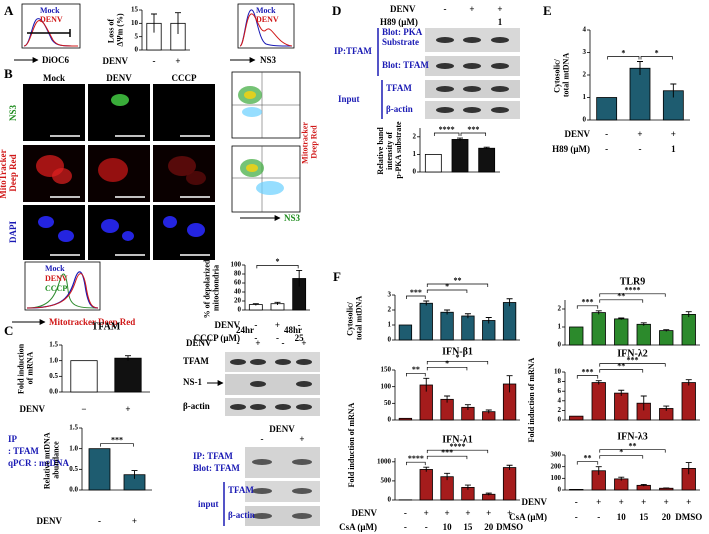 This screenshot has height=534, width=709. What do you see at coordinates (208, 504) in the screenshot?
I see `input-label: input` at bounding box center [208, 504].